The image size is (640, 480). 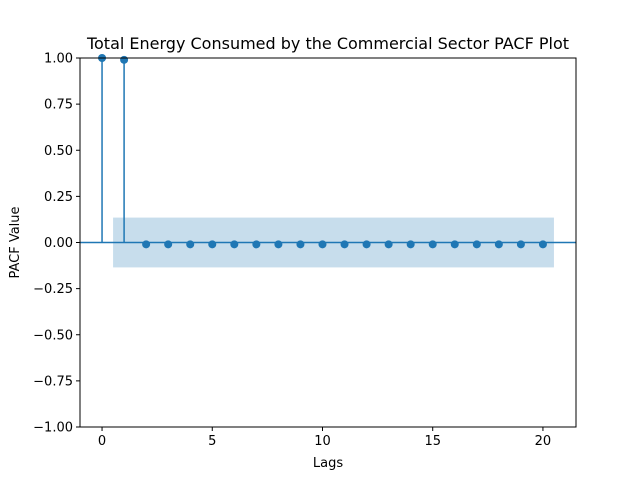 I want to click on y-tick-label: −0.25, so click(x=53, y=289).